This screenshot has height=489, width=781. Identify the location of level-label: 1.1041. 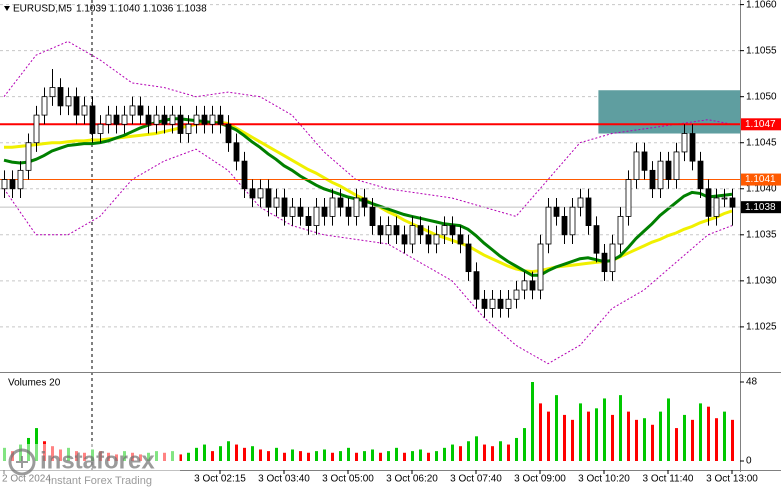
(760, 179).